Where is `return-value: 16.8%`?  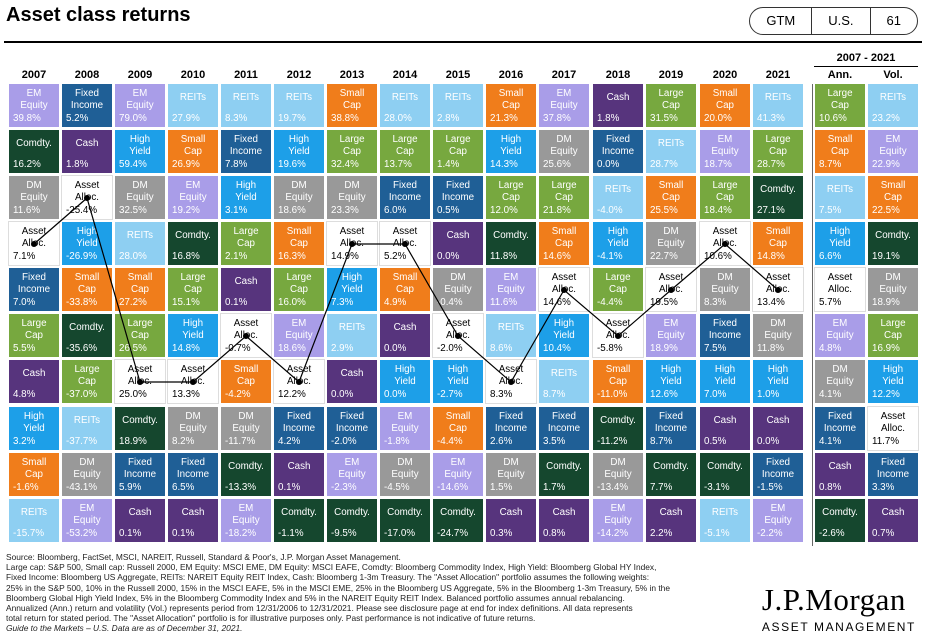 return-value: 16.8% is located at coordinates (186, 256).